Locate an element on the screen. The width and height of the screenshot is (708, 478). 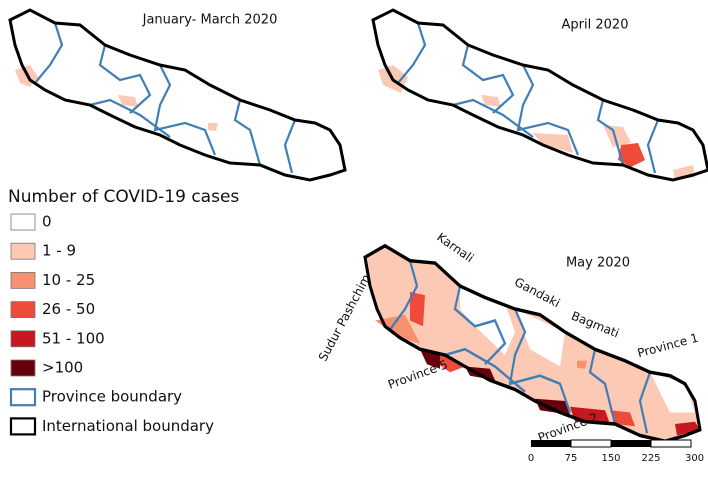
province-label: Bagmati is located at coordinates (595, 325).